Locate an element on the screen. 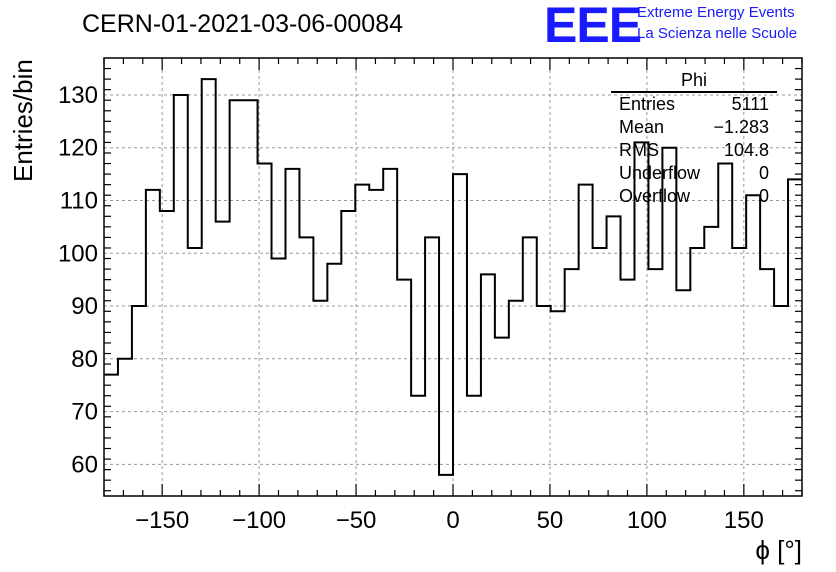  chart-title: CERN-01-2021-03-06-00084 is located at coordinates (243, 24).